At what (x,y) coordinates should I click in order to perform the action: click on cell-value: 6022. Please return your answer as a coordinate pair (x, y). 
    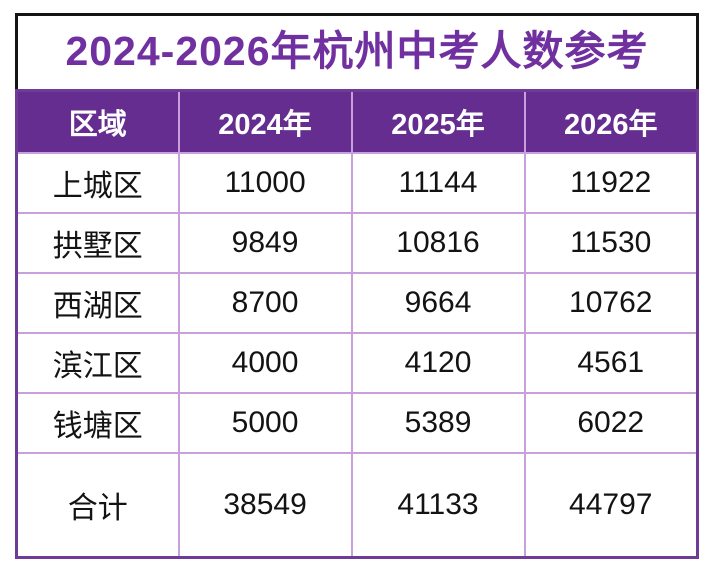
    Looking at the image, I should click on (611, 422).